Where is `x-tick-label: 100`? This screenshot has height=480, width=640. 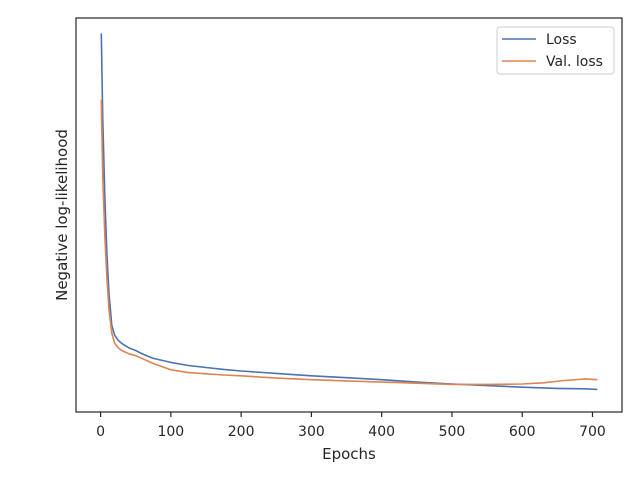 x-tick-label: 100 is located at coordinates (170, 432).